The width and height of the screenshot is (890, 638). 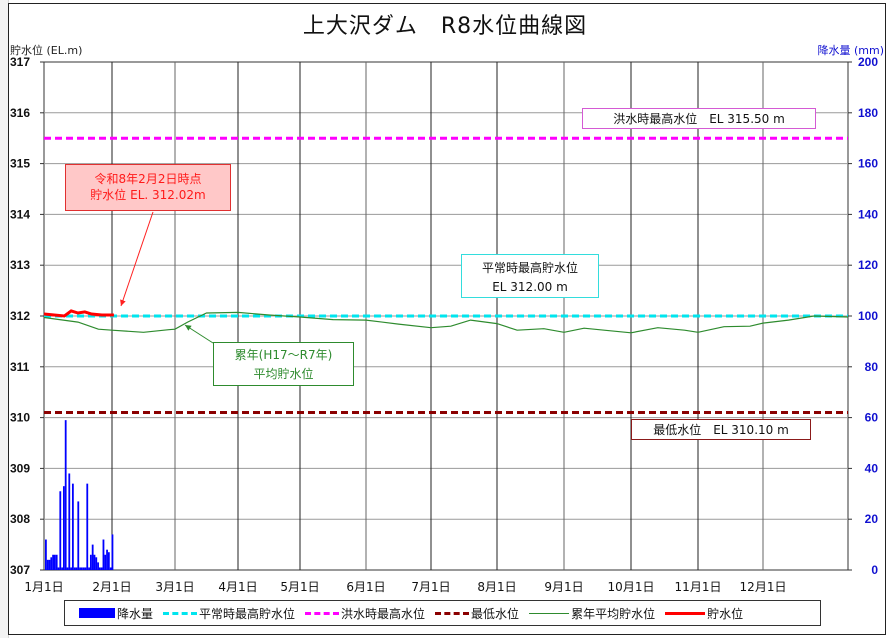 I want to click on y-axis-right-label: 降水量 (mm), so click(x=850, y=50).